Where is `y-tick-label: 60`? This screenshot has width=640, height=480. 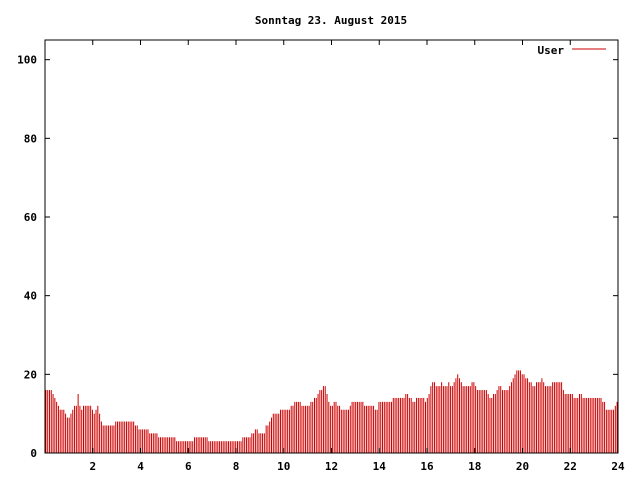 y-tick-label: 60 is located at coordinates (30, 217).